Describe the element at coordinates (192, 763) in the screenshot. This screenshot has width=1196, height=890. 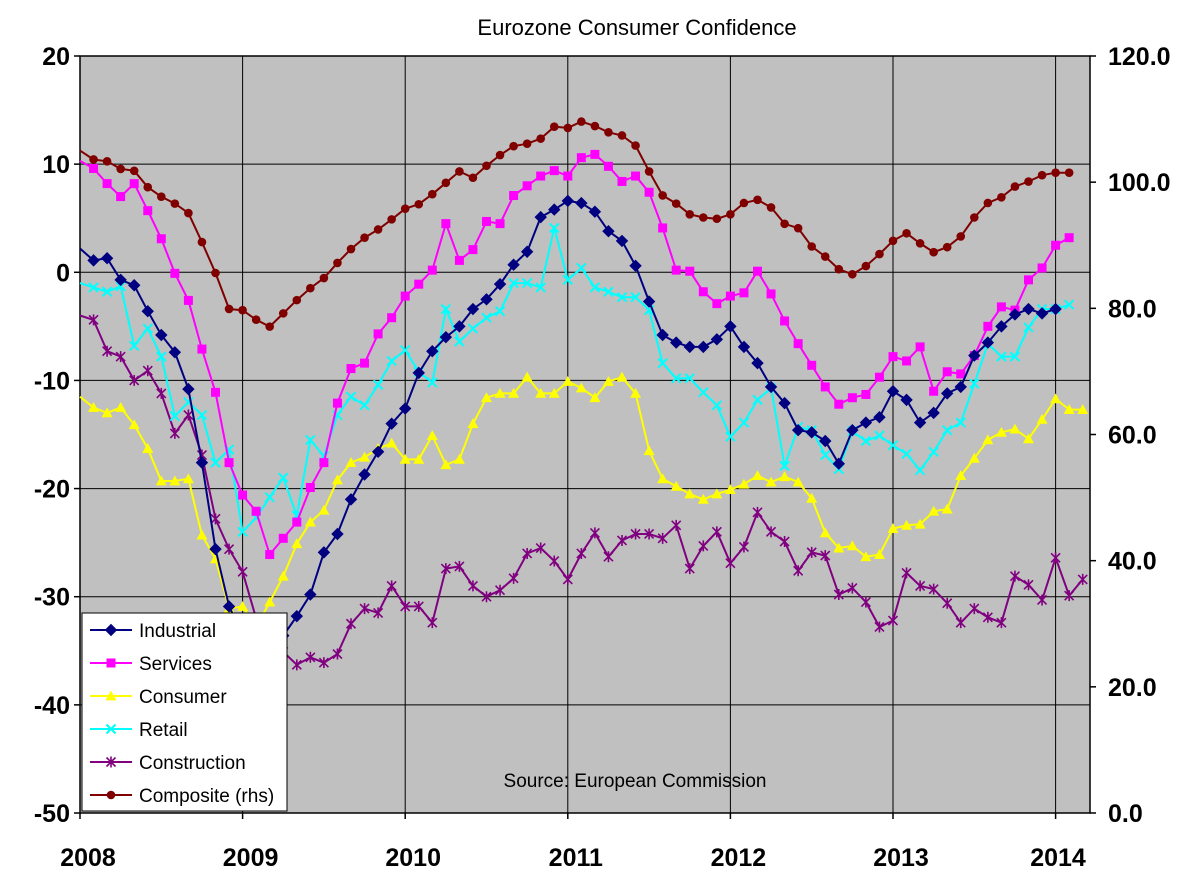
I see `legend-label-construction: Construction` at that location.